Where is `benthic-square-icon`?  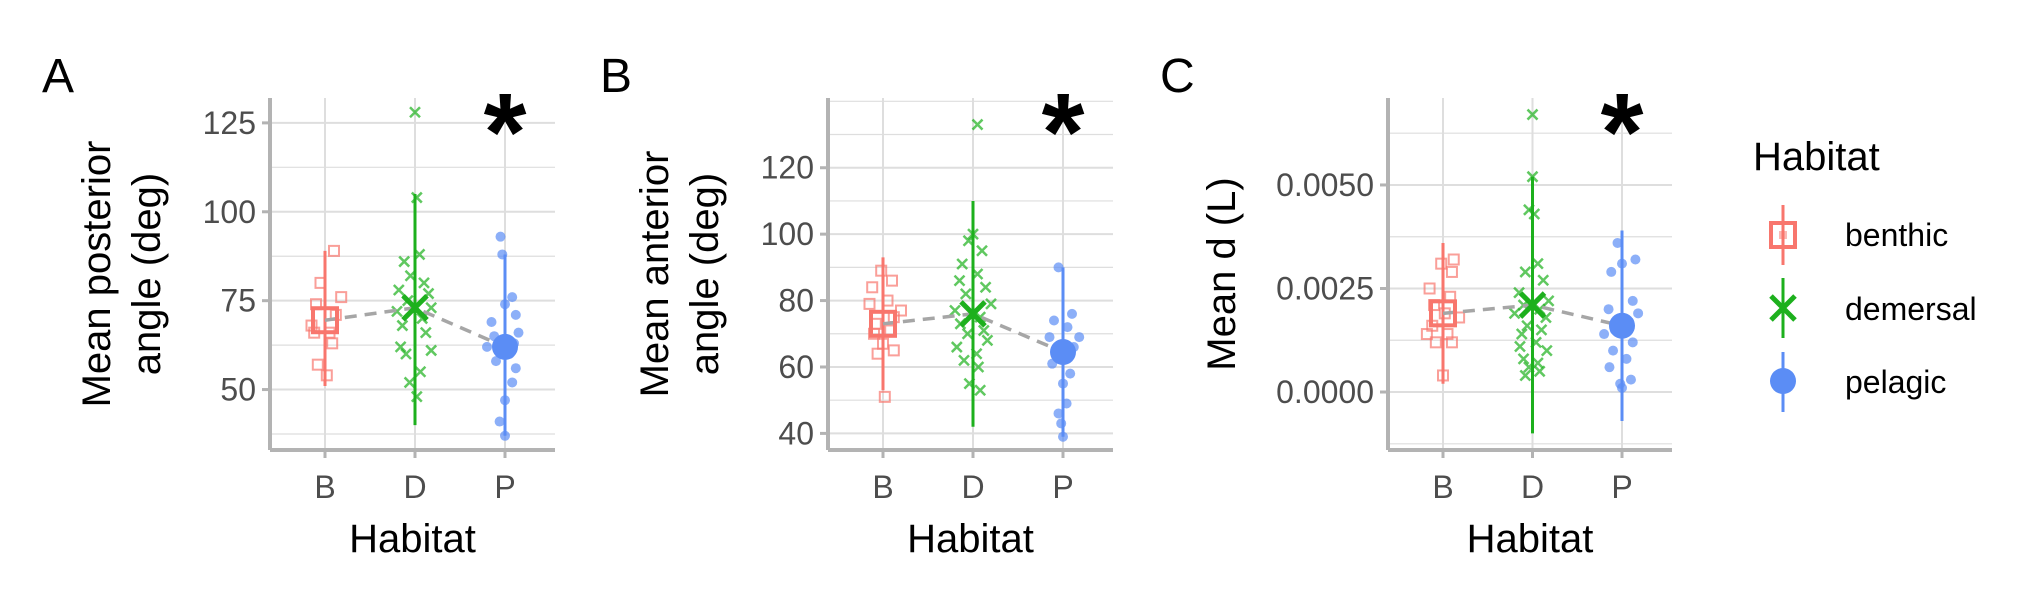
benthic-square-icon is located at coordinates (1783, 235).